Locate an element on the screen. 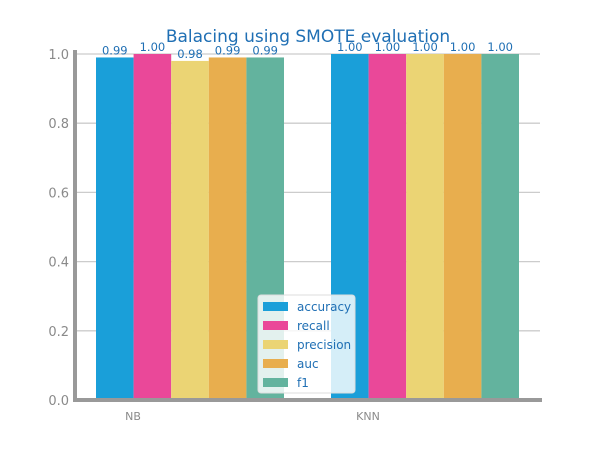 Image resolution: width=600 pixels, height=450 pixels. bar-auc-nb is located at coordinates (227, 229).